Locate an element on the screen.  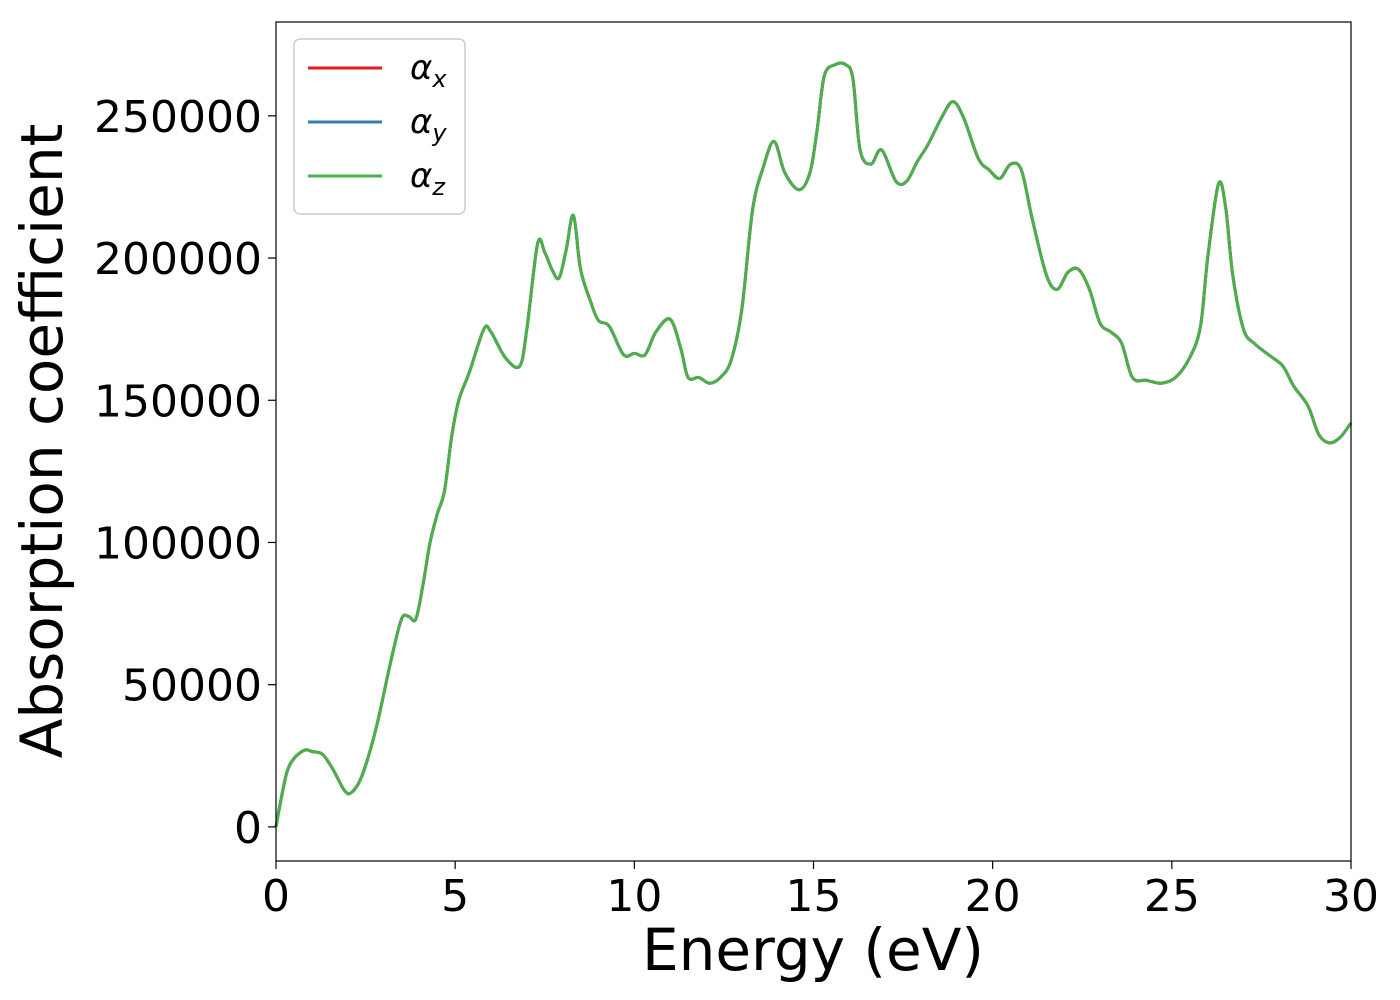
y-axis-ticks: 0 50000 100000 150000 200000 250000 is located at coordinates (185, 473).